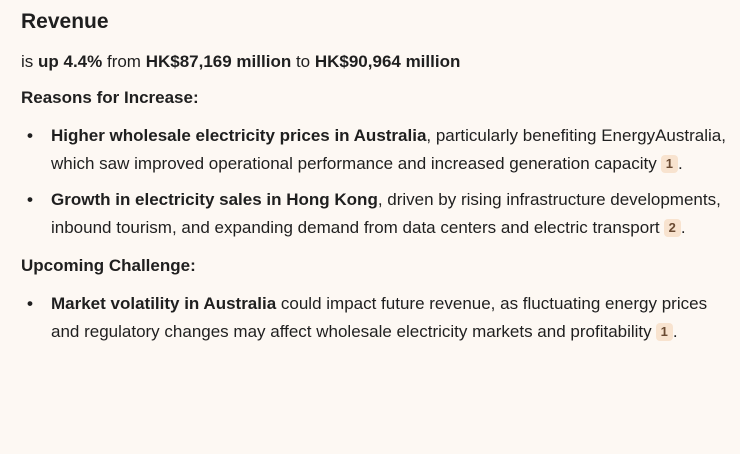 This screenshot has height=454, width=740. I want to click on summary-mid-from: from, so click(124, 61).